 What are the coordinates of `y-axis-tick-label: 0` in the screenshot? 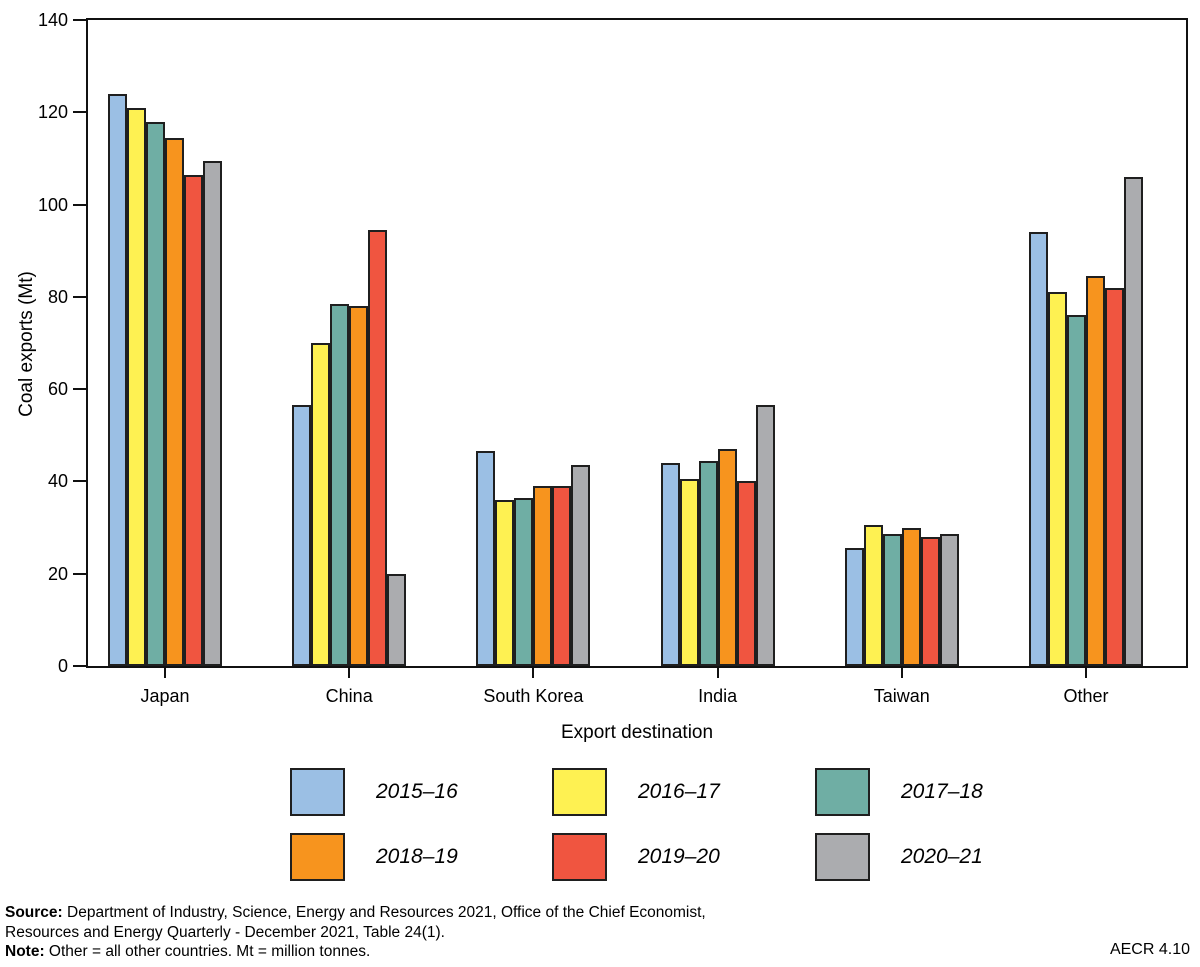 It's located at (62, 666).